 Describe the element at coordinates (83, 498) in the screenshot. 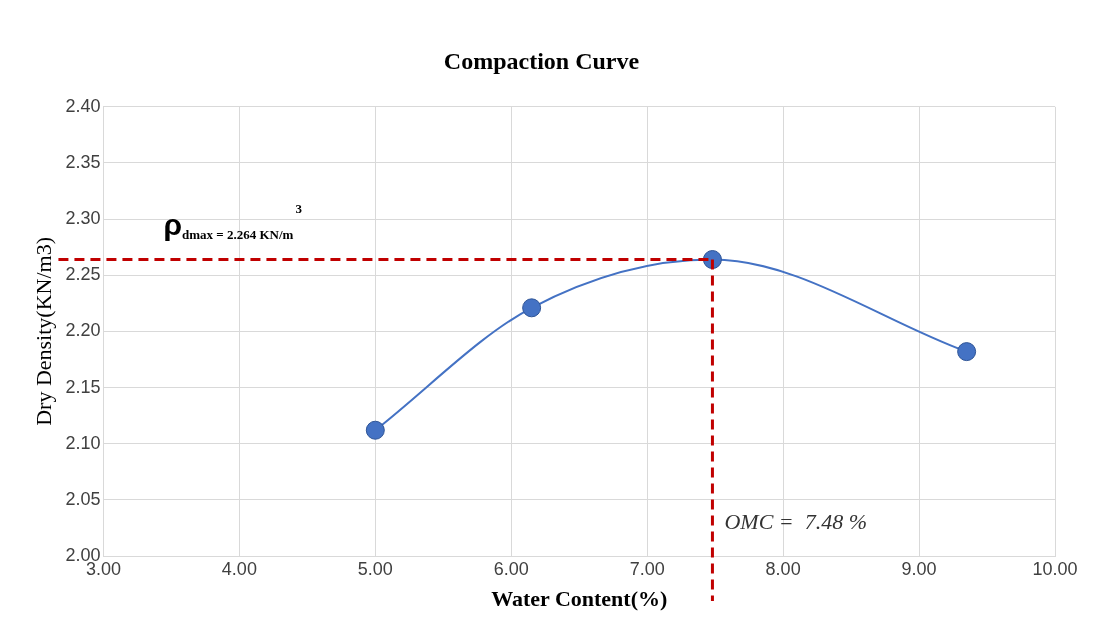

I see `y-tick-label: 2.05` at that location.